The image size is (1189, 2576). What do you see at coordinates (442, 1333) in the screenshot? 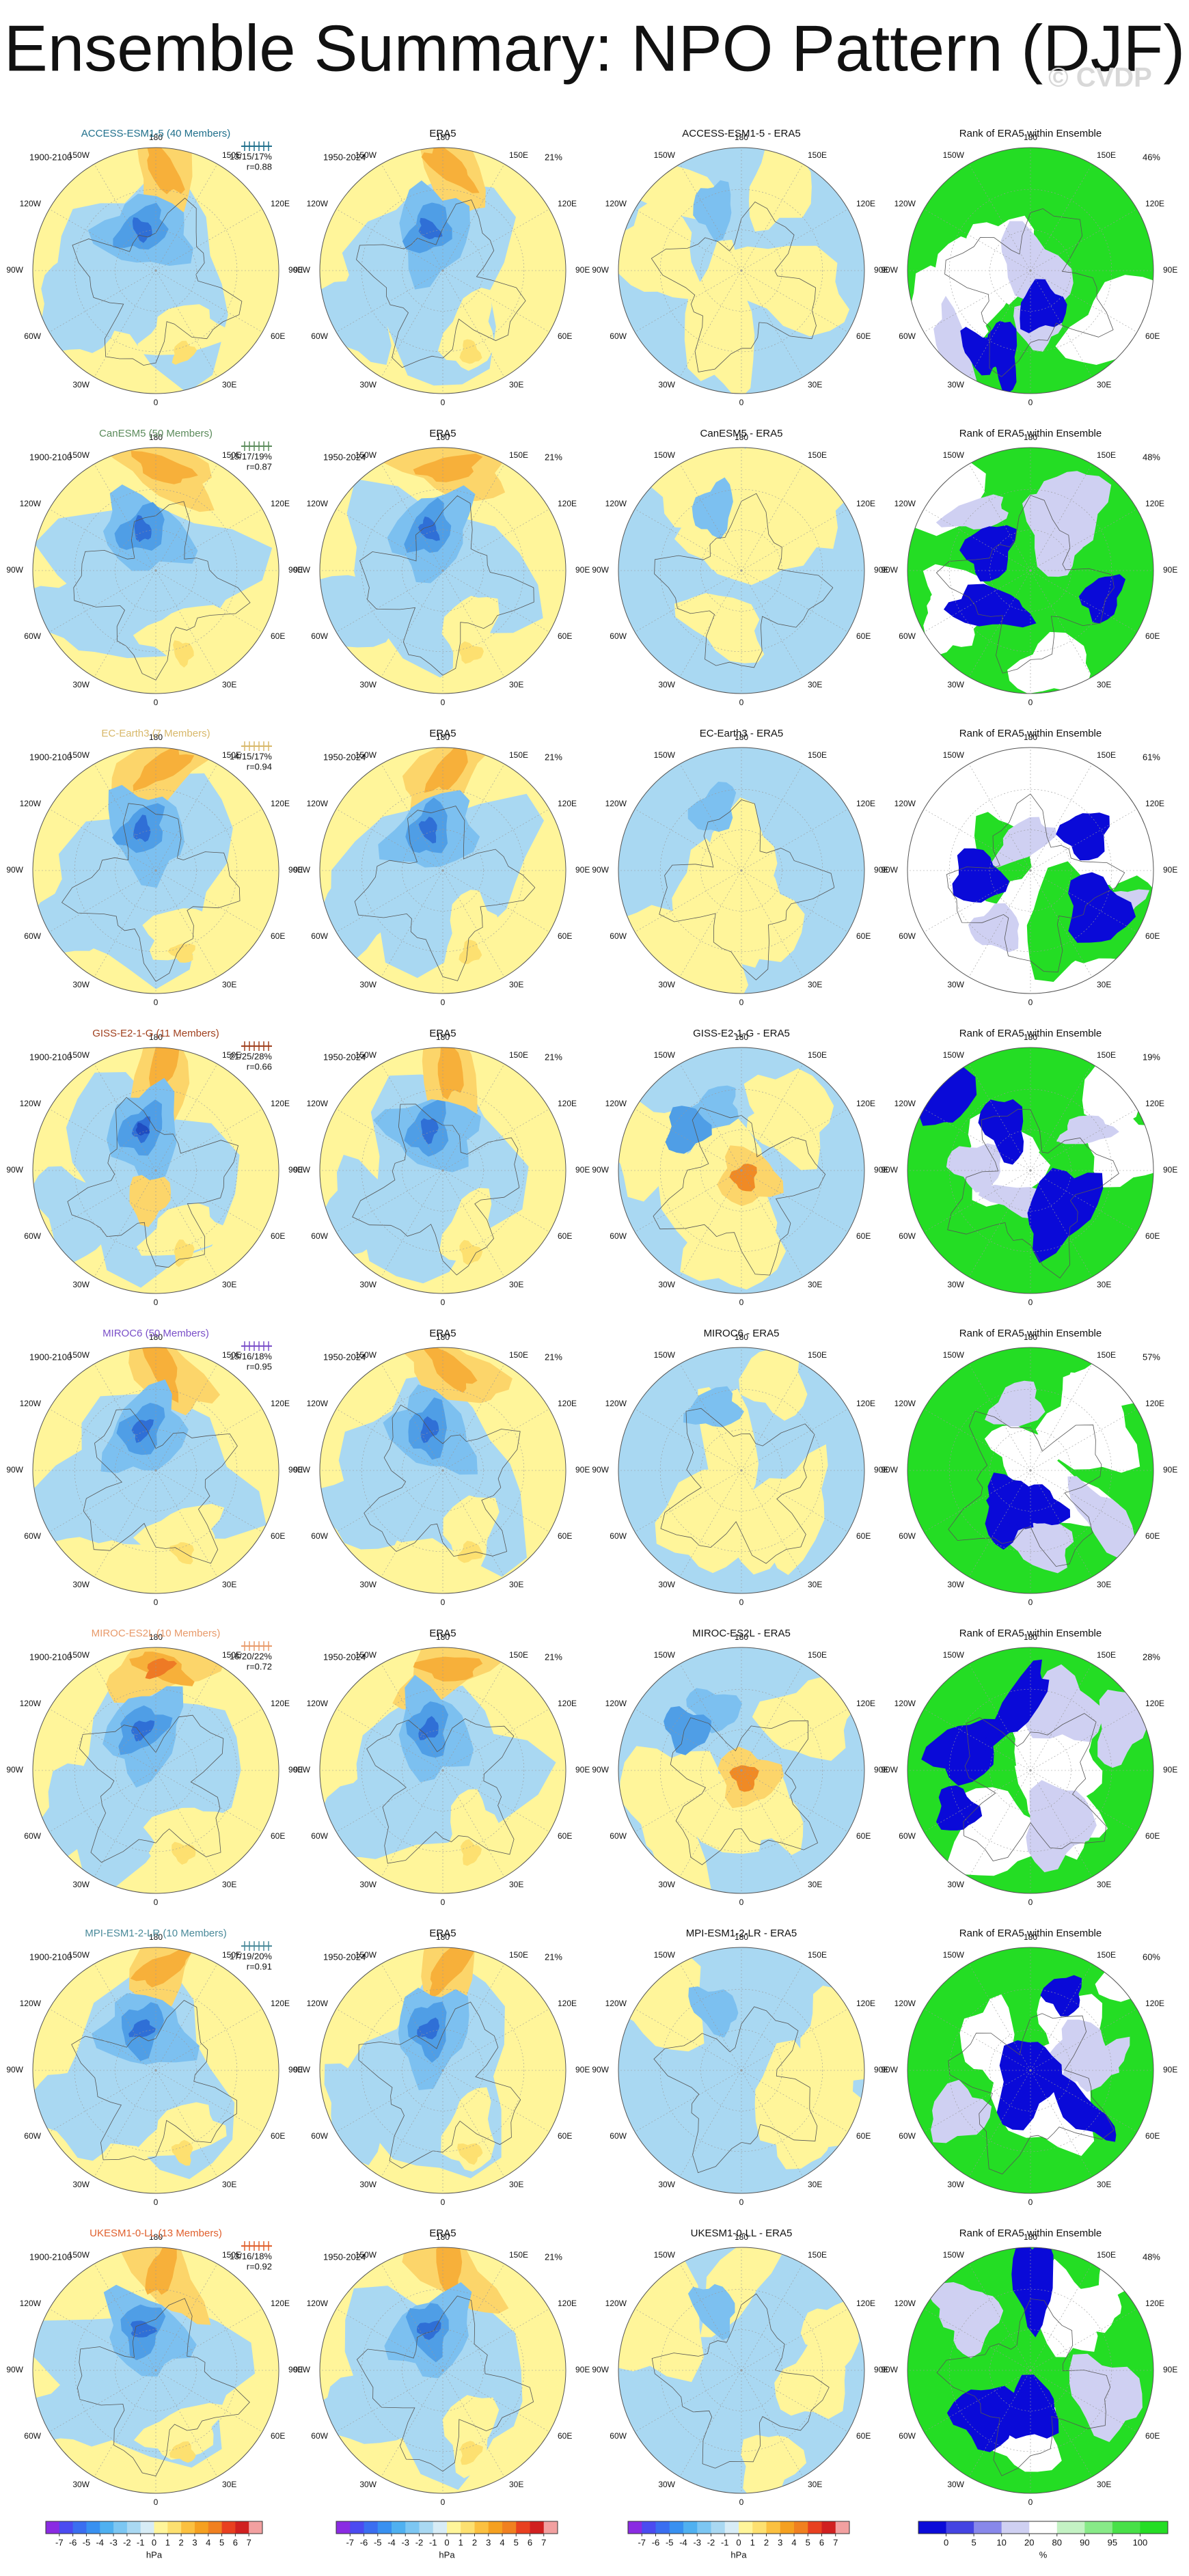
I see `panel-title: ERA5` at bounding box center [442, 1333].